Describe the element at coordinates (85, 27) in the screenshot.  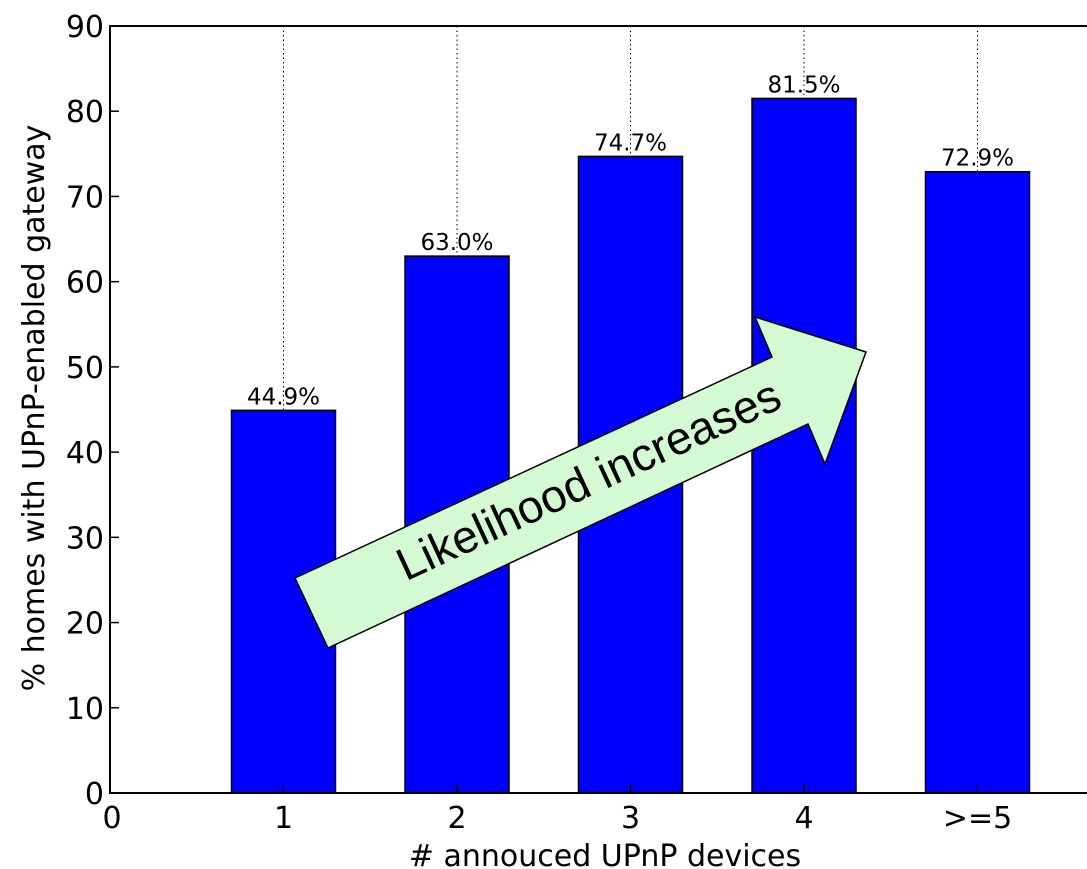
I see `y-tick-label: 90` at that location.